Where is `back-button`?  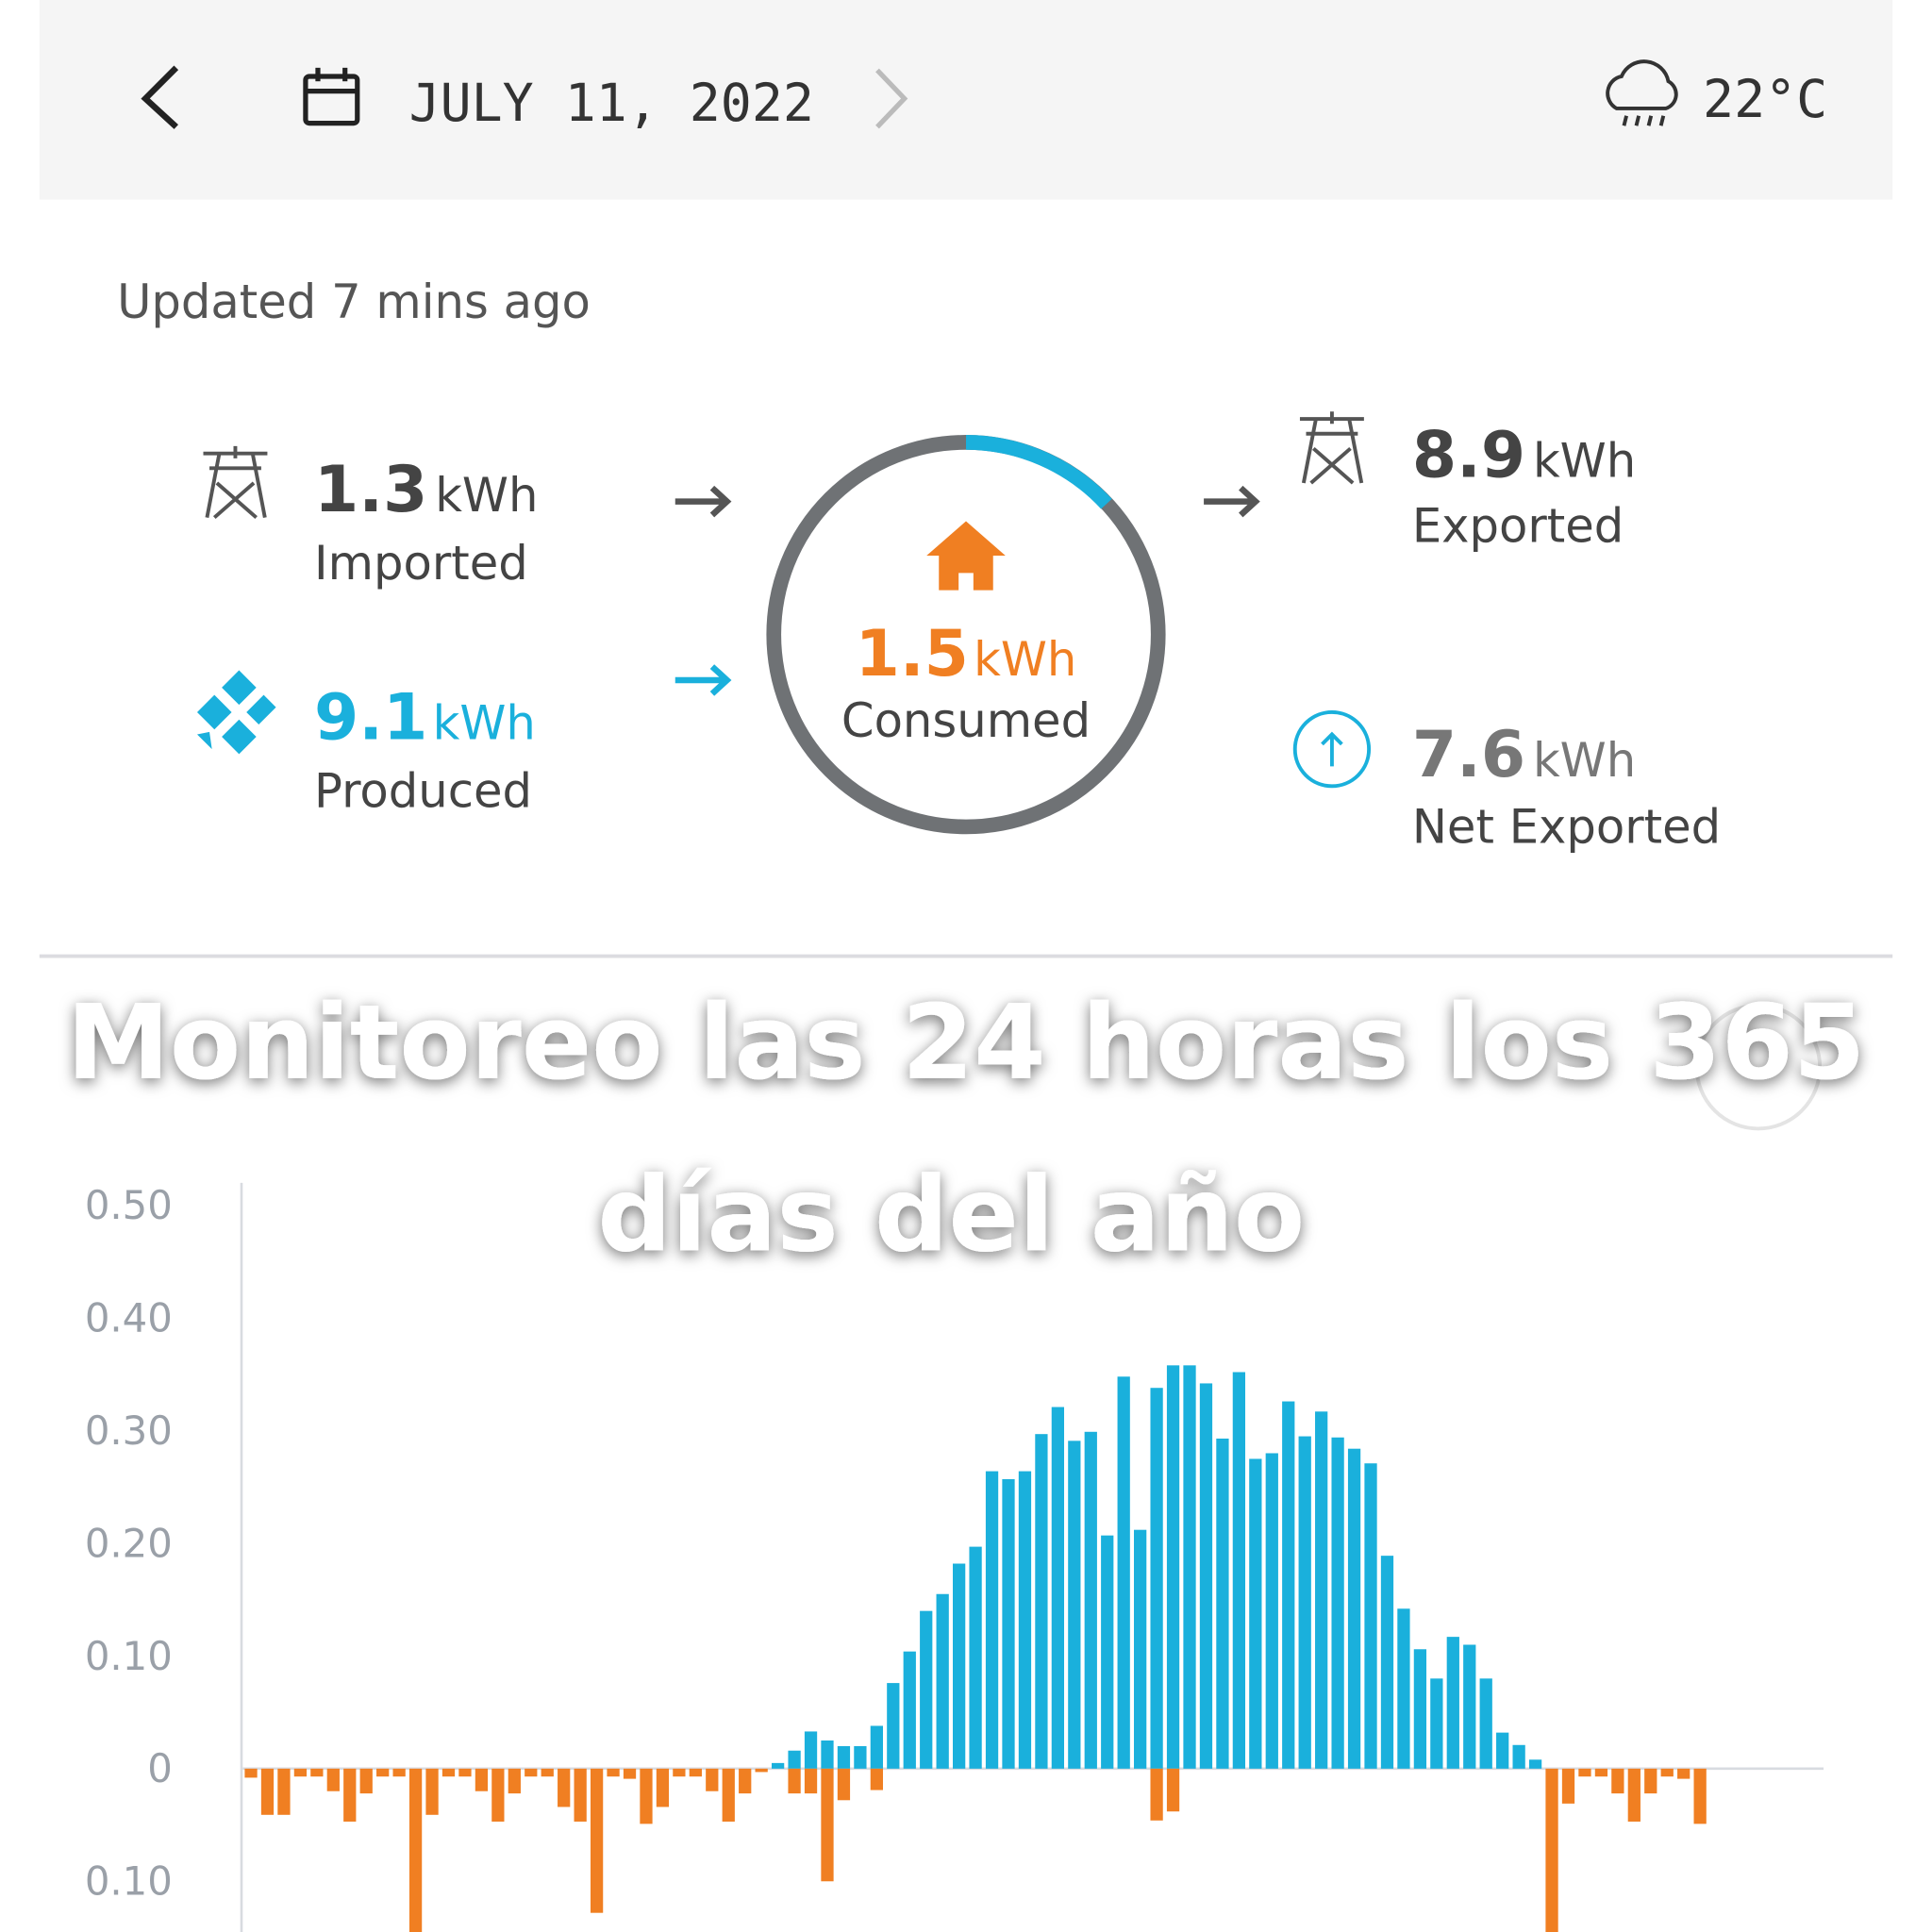
back-button is located at coordinates (160, 97).